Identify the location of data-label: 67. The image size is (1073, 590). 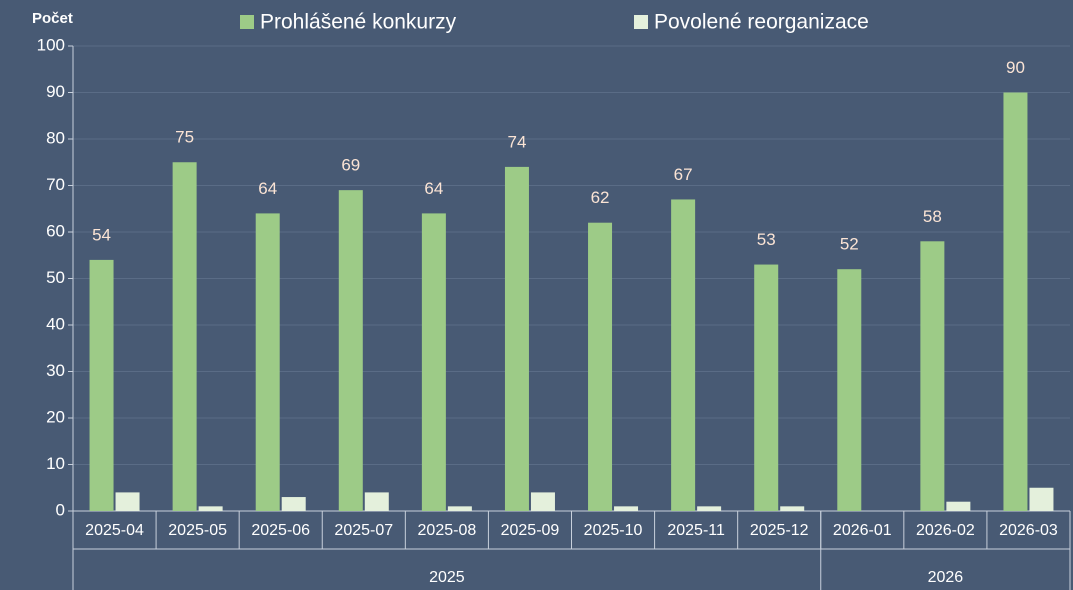
(683, 174).